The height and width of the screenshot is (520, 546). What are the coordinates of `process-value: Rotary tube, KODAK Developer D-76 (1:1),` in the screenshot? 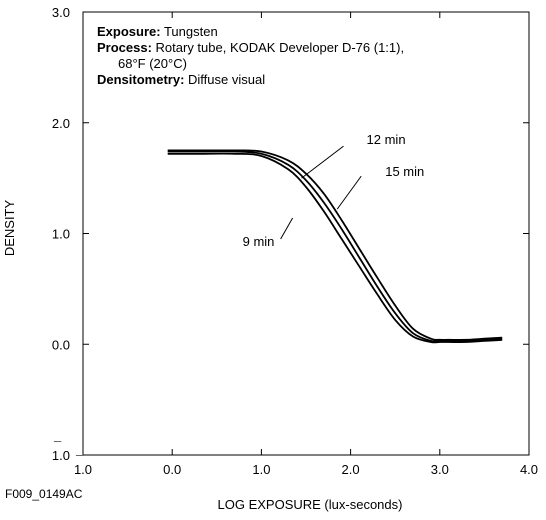 It's located at (278, 47).